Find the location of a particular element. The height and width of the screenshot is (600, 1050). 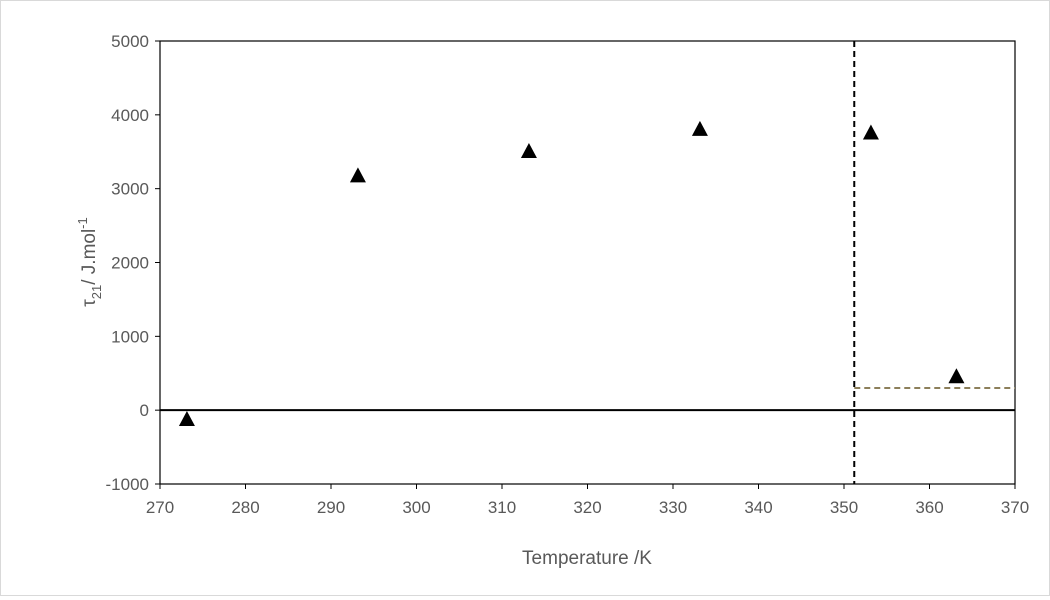

y-axis-title-group: τ21/ J.mol-1 is located at coordinates (89, 262).